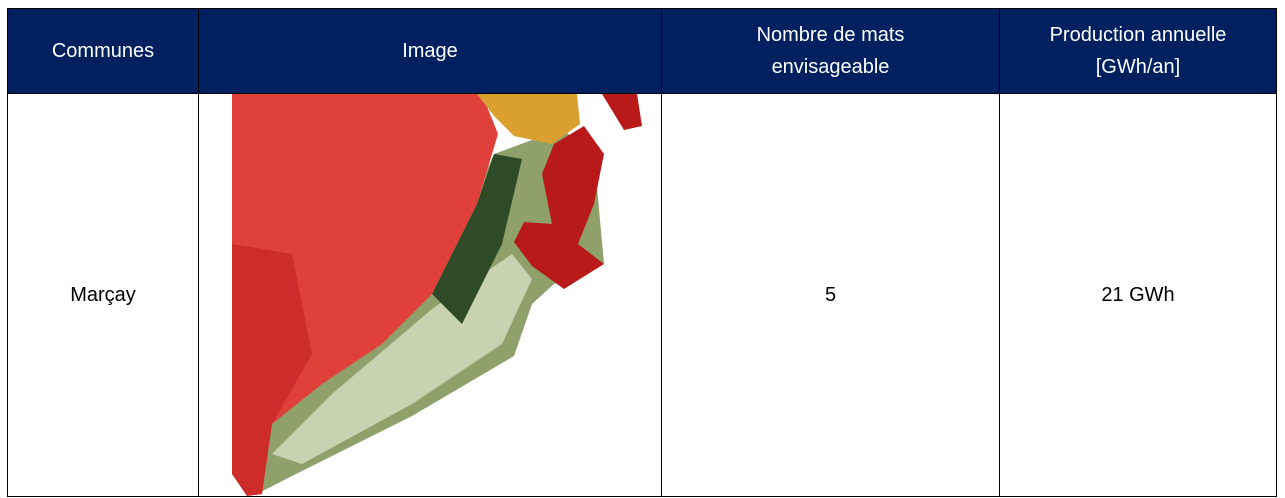 Image resolution: width=1285 pixels, height=498 pixels. I want to click on header-cell: Image, so click(430, 51).